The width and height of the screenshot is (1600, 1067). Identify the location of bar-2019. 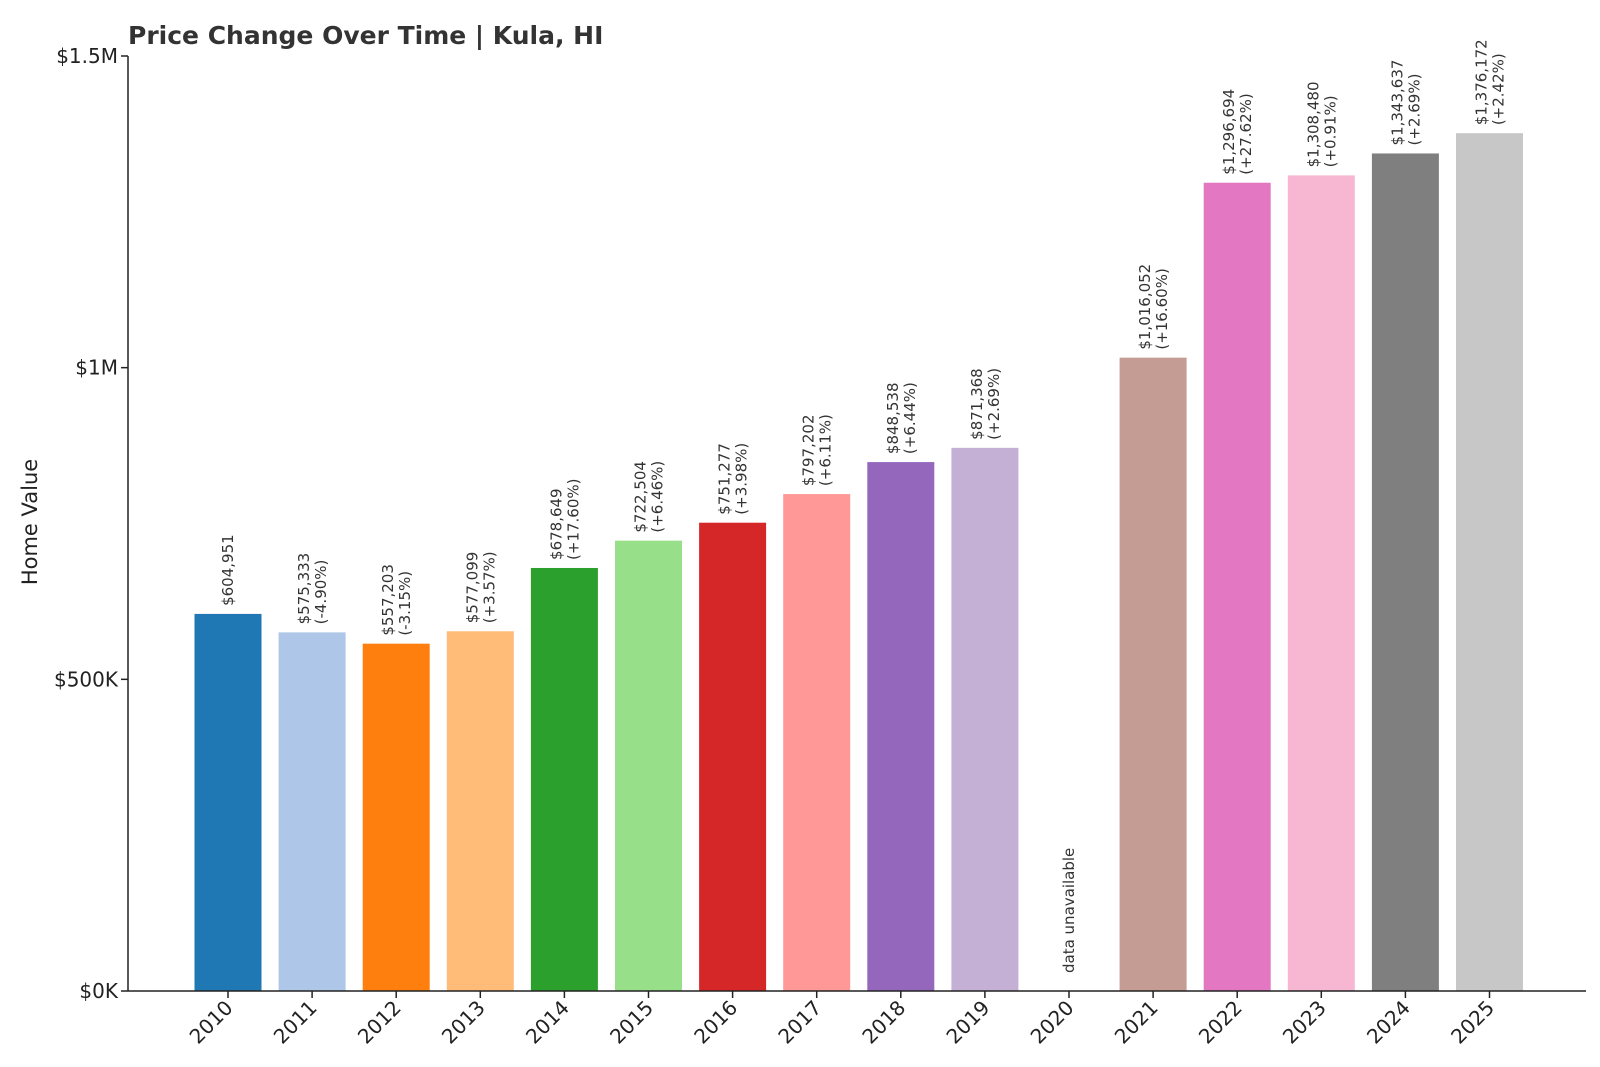
(985, 719).